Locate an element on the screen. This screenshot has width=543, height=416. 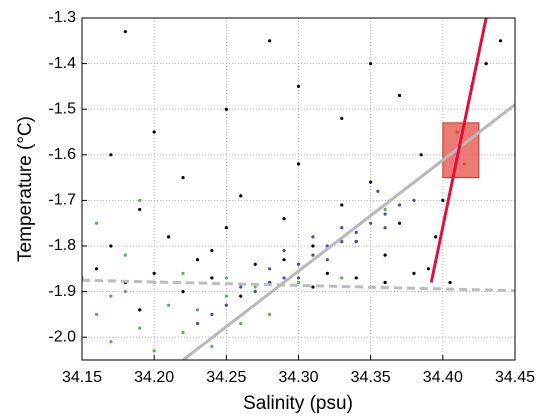
y-axis-label: Temperature (°C) is located at coordinates (25, 189).